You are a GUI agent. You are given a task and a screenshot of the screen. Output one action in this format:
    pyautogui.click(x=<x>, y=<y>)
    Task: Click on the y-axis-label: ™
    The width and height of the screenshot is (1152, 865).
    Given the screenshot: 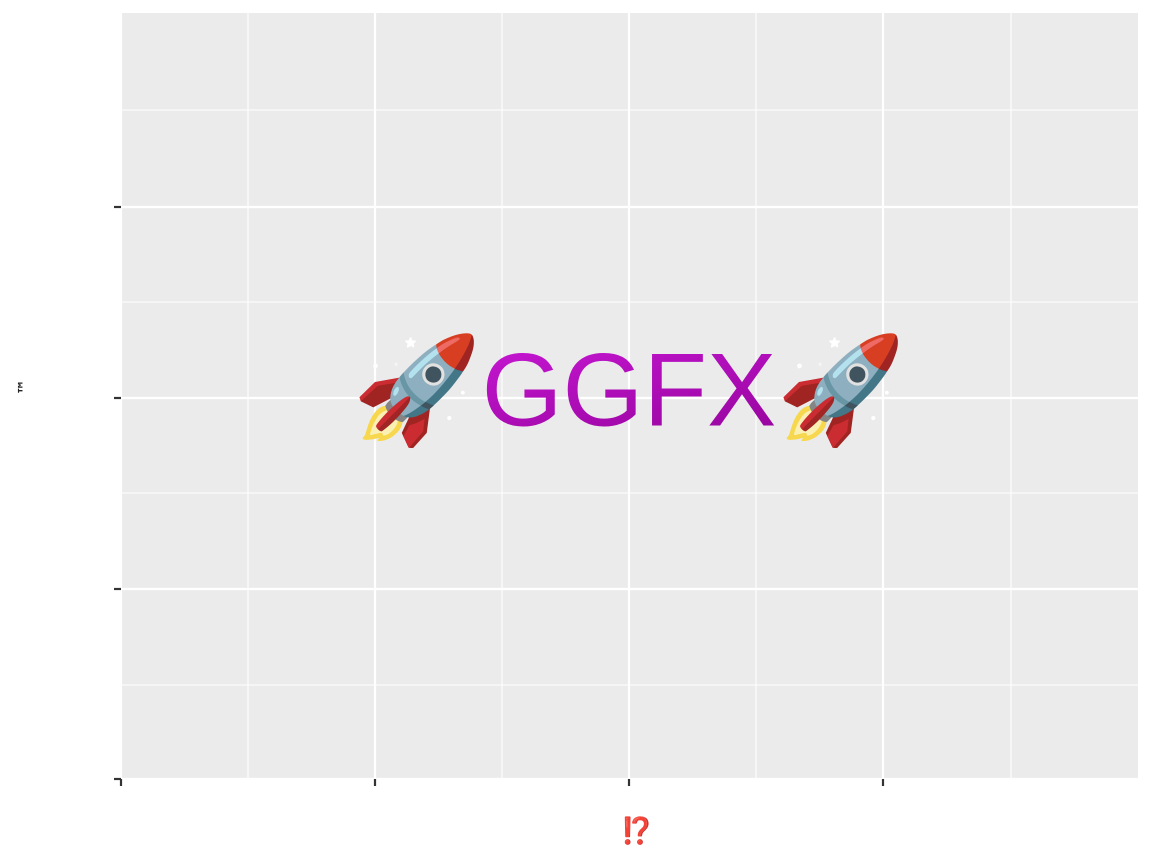 What is the action you would take?
    pyautogui.click(x=24, y=387)
    